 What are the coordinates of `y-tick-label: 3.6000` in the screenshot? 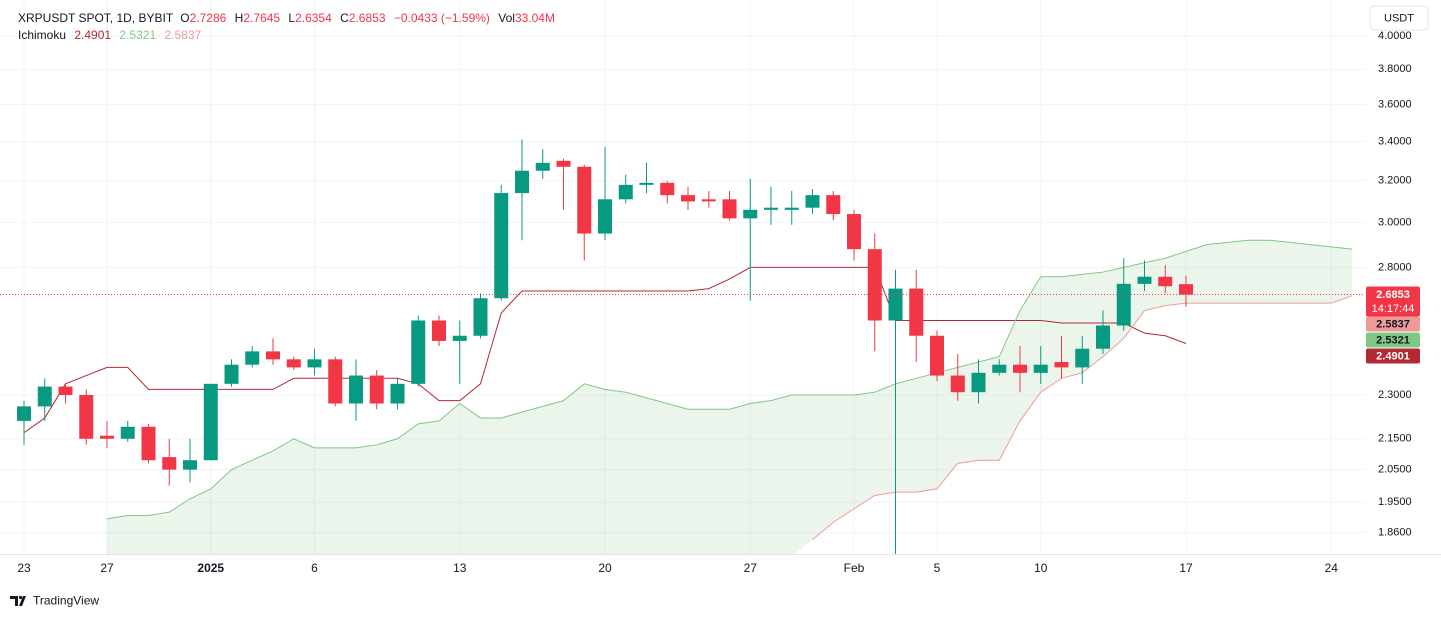 It's located at (1395, 104).